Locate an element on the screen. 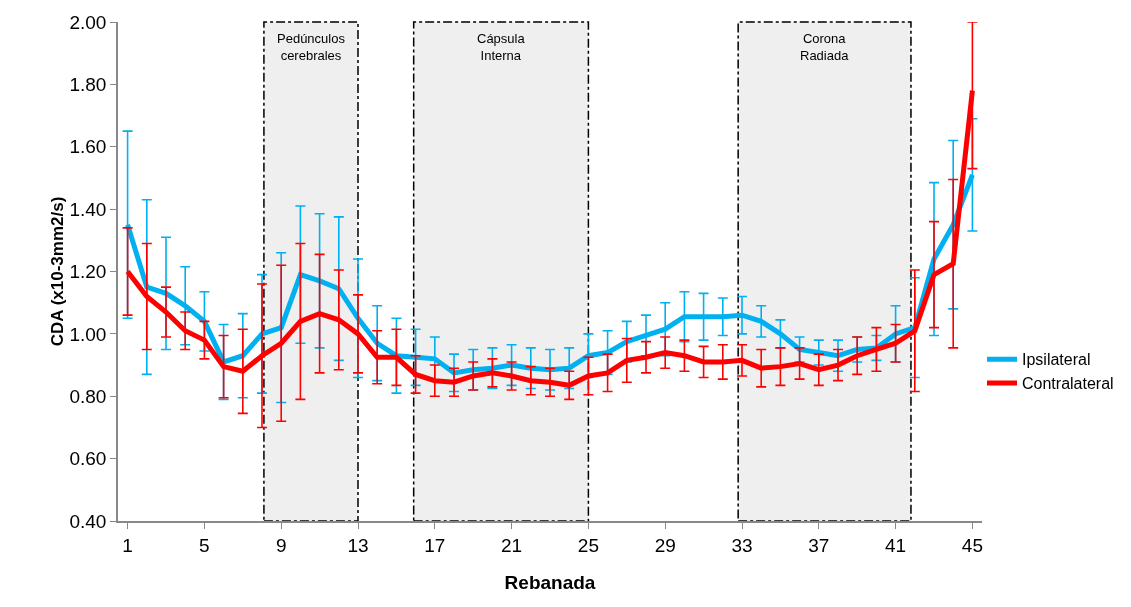 This screenshot has height=607, width=1131. x-tick-label: 41 is located at coordinates (896, 545).